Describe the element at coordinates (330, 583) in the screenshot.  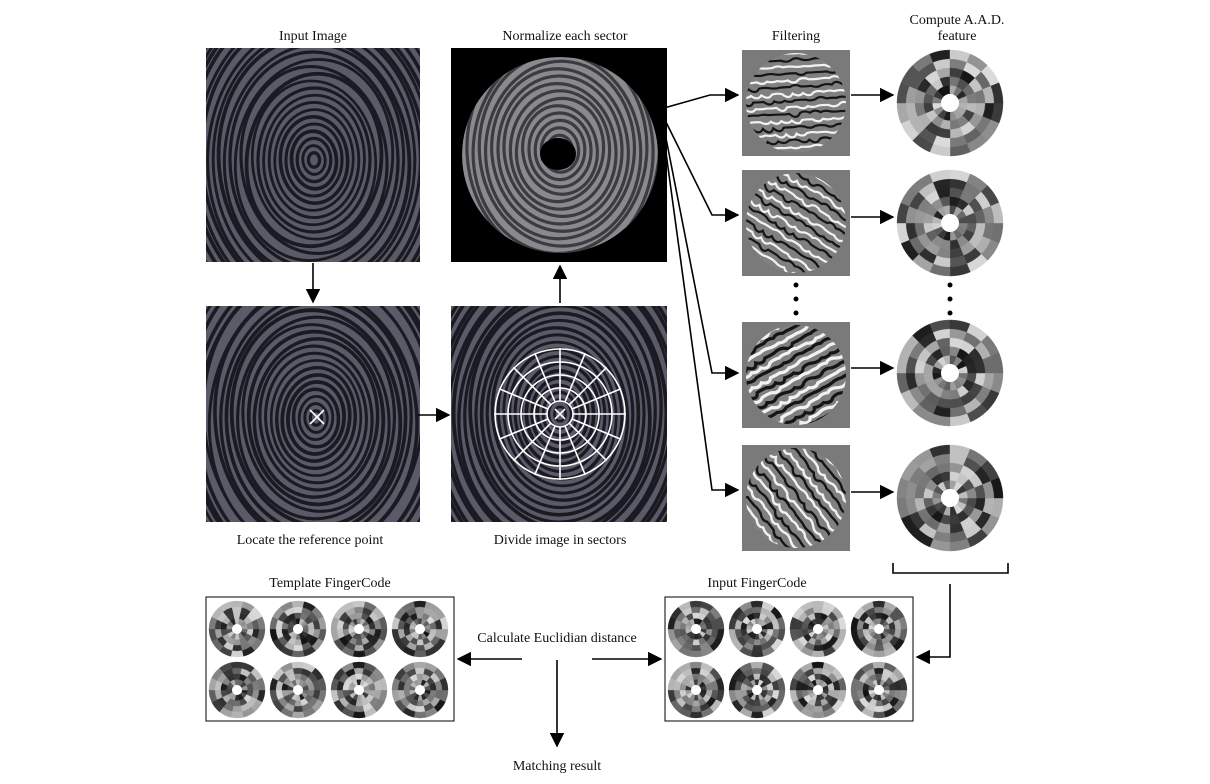
I see `template-label: Template FingerCode` at that location.